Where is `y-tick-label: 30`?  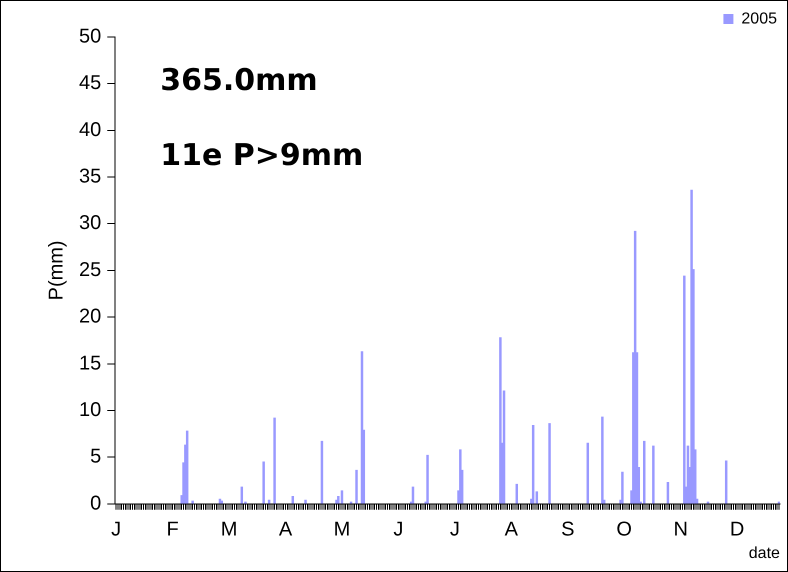 y-tick-label: 30 is located at coordinates (90, 223).